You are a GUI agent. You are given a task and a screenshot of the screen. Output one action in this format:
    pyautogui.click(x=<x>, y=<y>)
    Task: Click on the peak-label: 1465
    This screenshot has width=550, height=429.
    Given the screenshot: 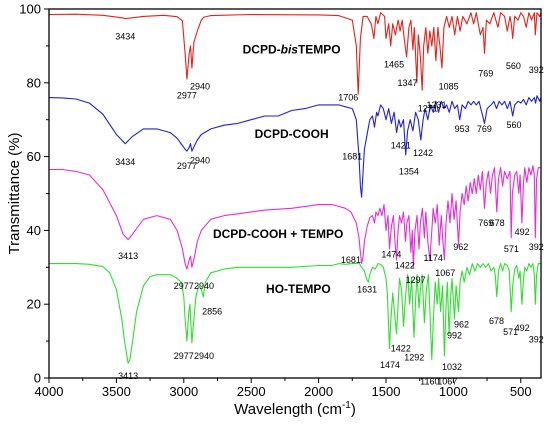 What is the action you would take?
    pyautogui.click(x=394, y=64)
    